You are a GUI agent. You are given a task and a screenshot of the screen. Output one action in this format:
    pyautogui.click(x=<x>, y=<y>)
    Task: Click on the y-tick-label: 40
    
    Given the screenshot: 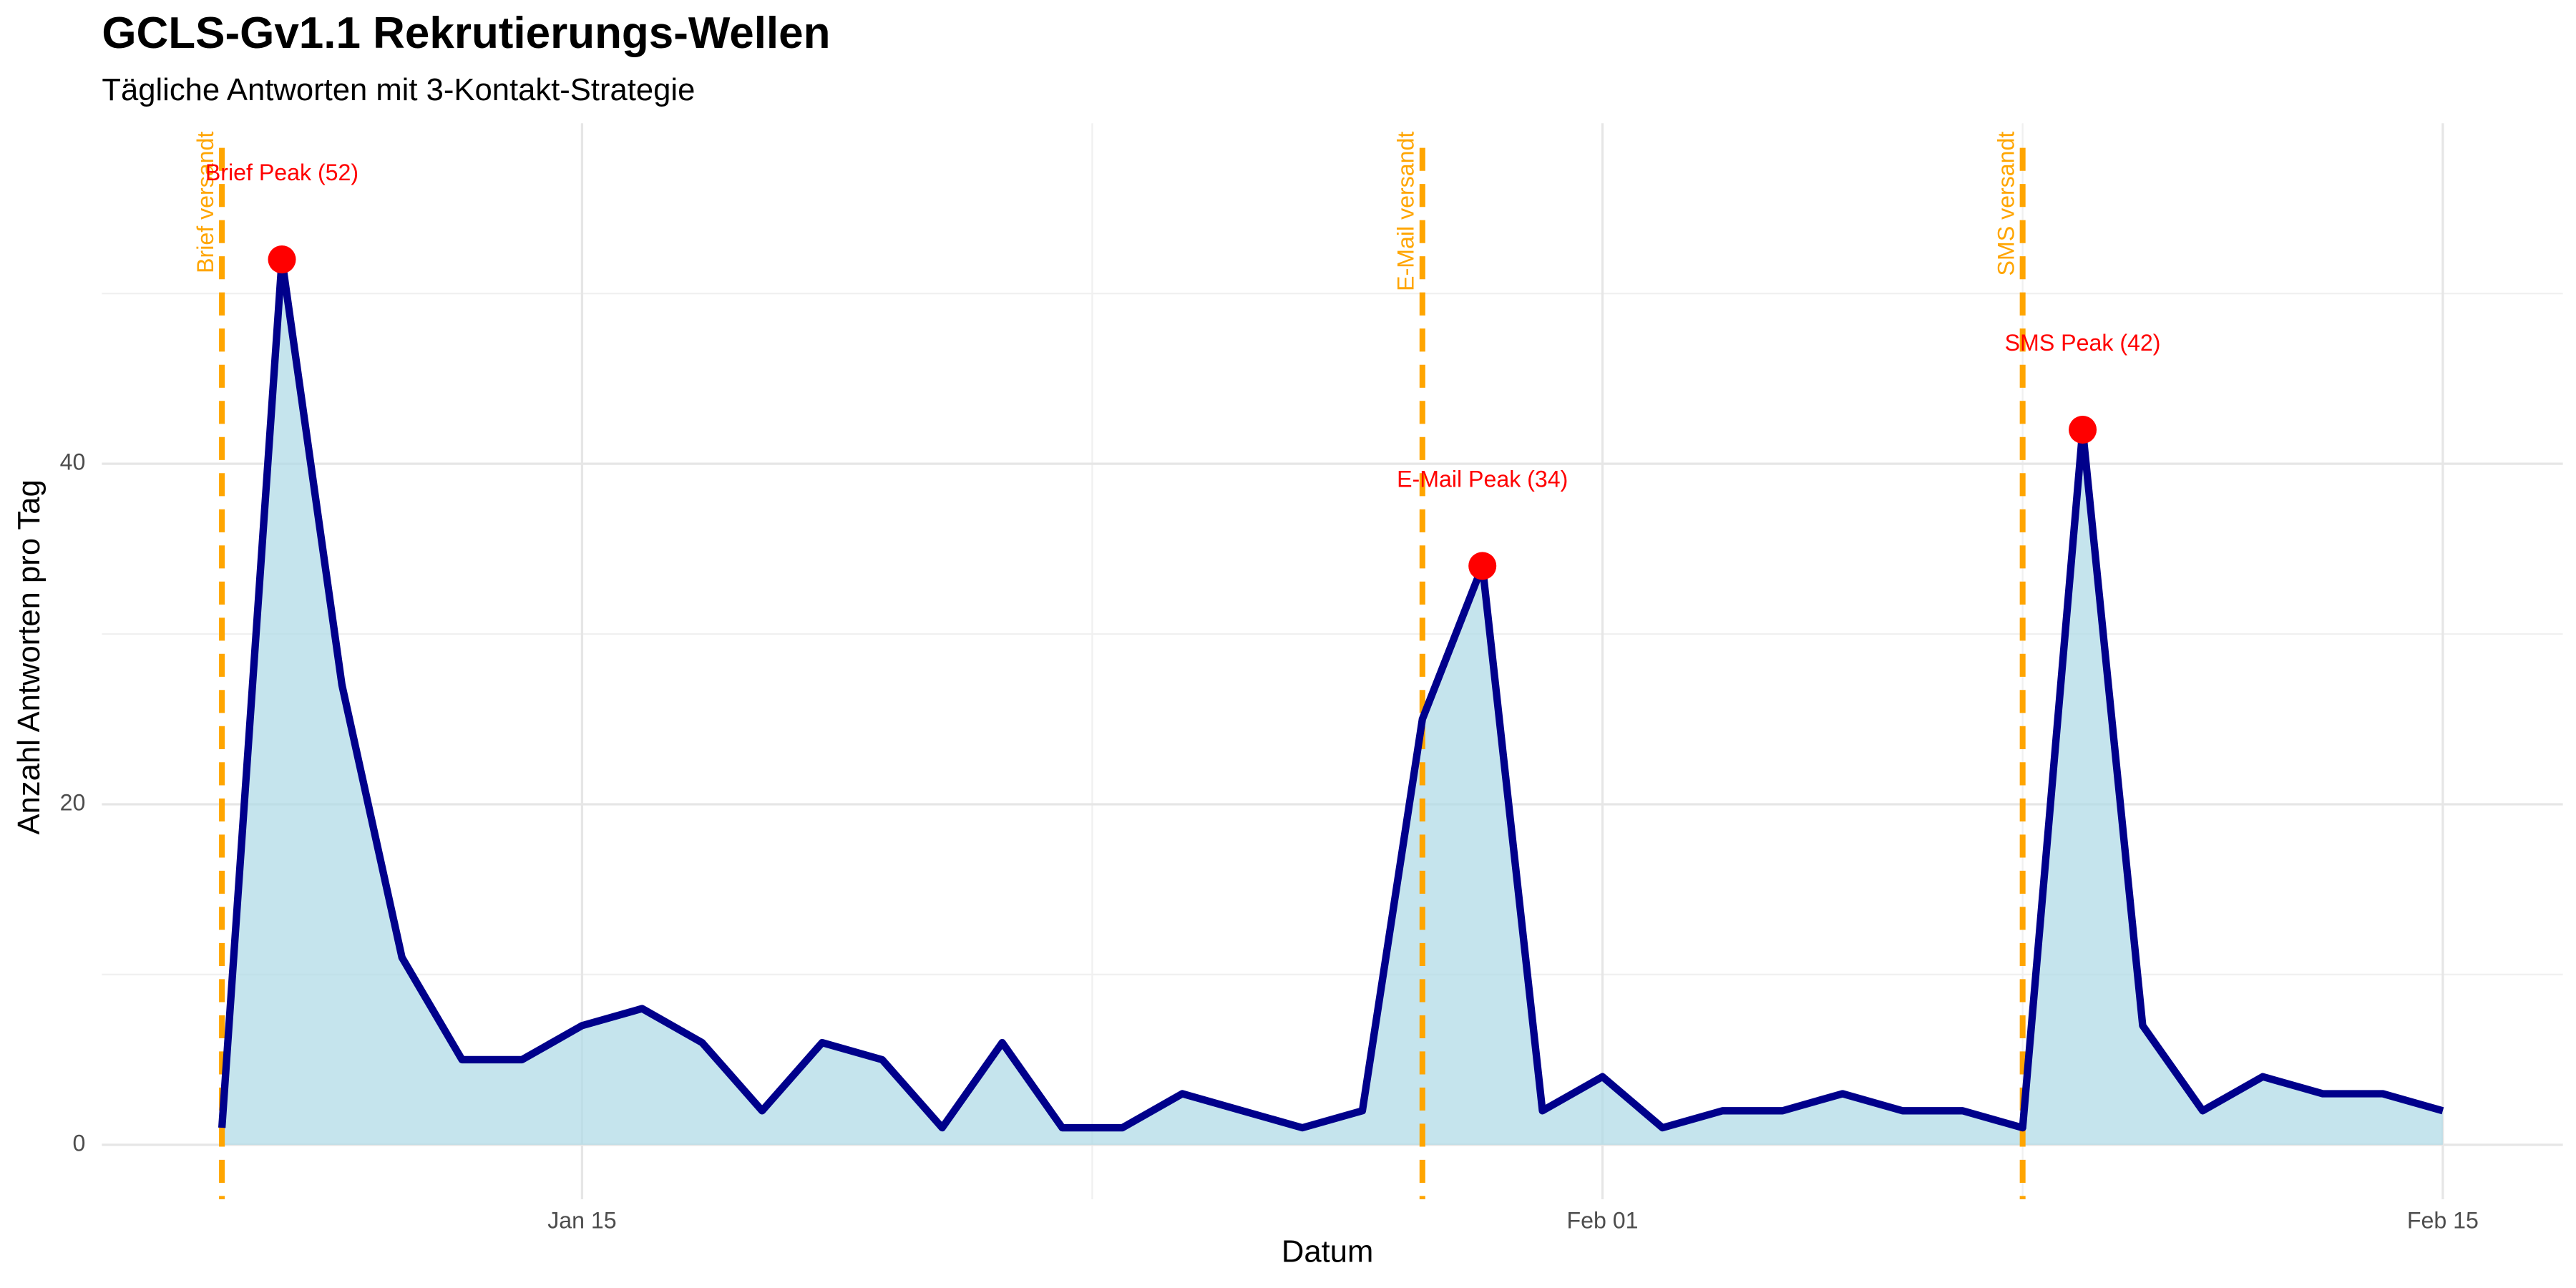 What is the action you would take?
    pyautogui.click(x=73, y=462)
    